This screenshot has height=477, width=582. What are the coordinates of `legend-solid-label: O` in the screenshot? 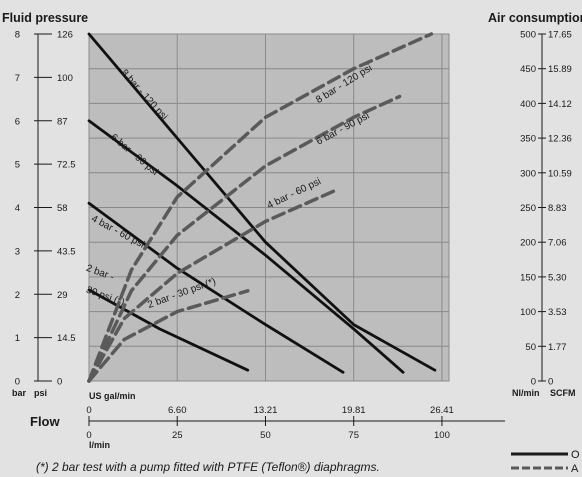 It's located at (575, 455).